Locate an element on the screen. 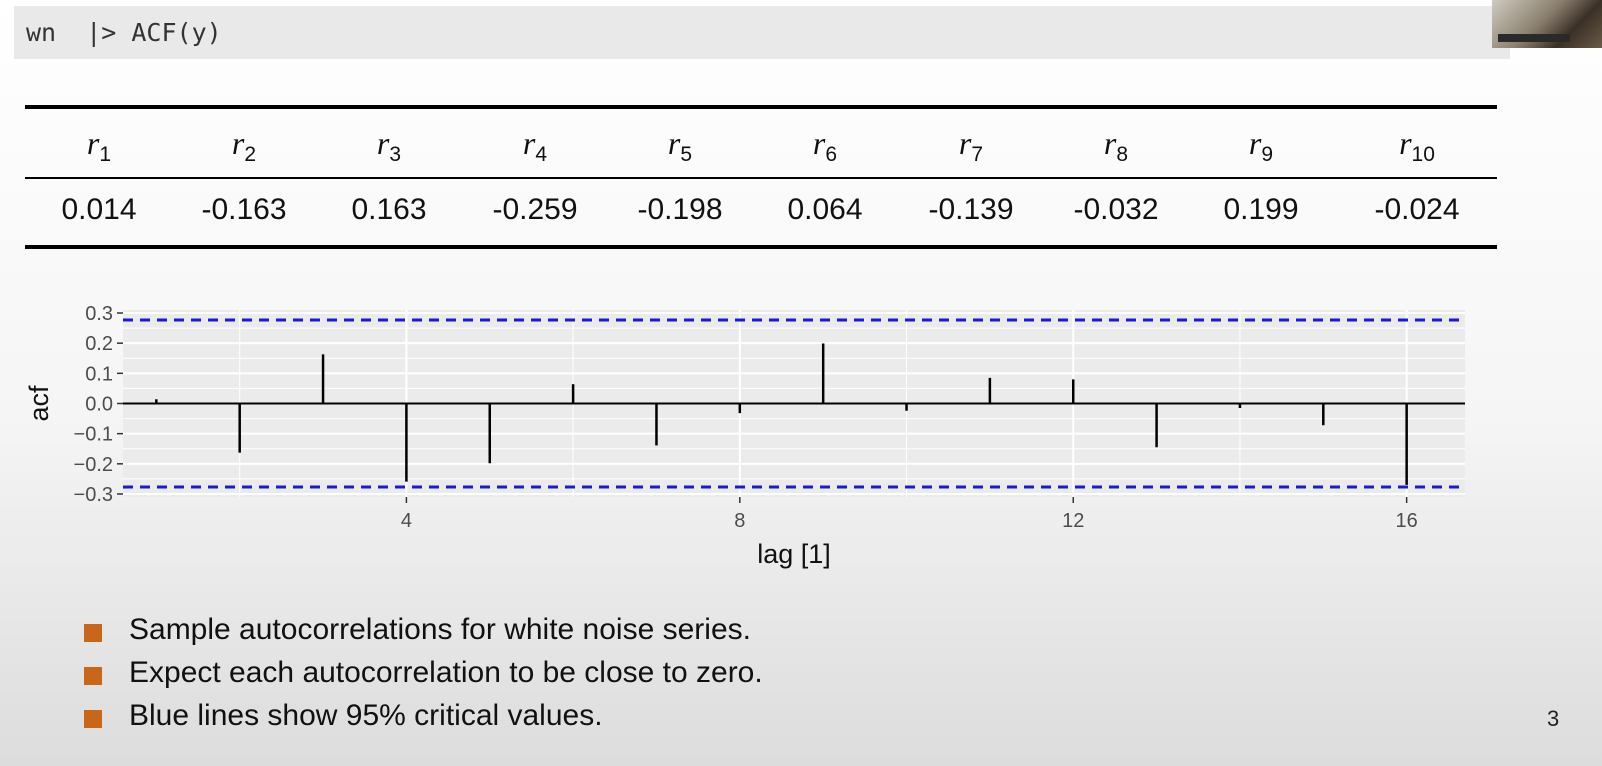  header-r1: r1 is located at coordinates (99, 145).